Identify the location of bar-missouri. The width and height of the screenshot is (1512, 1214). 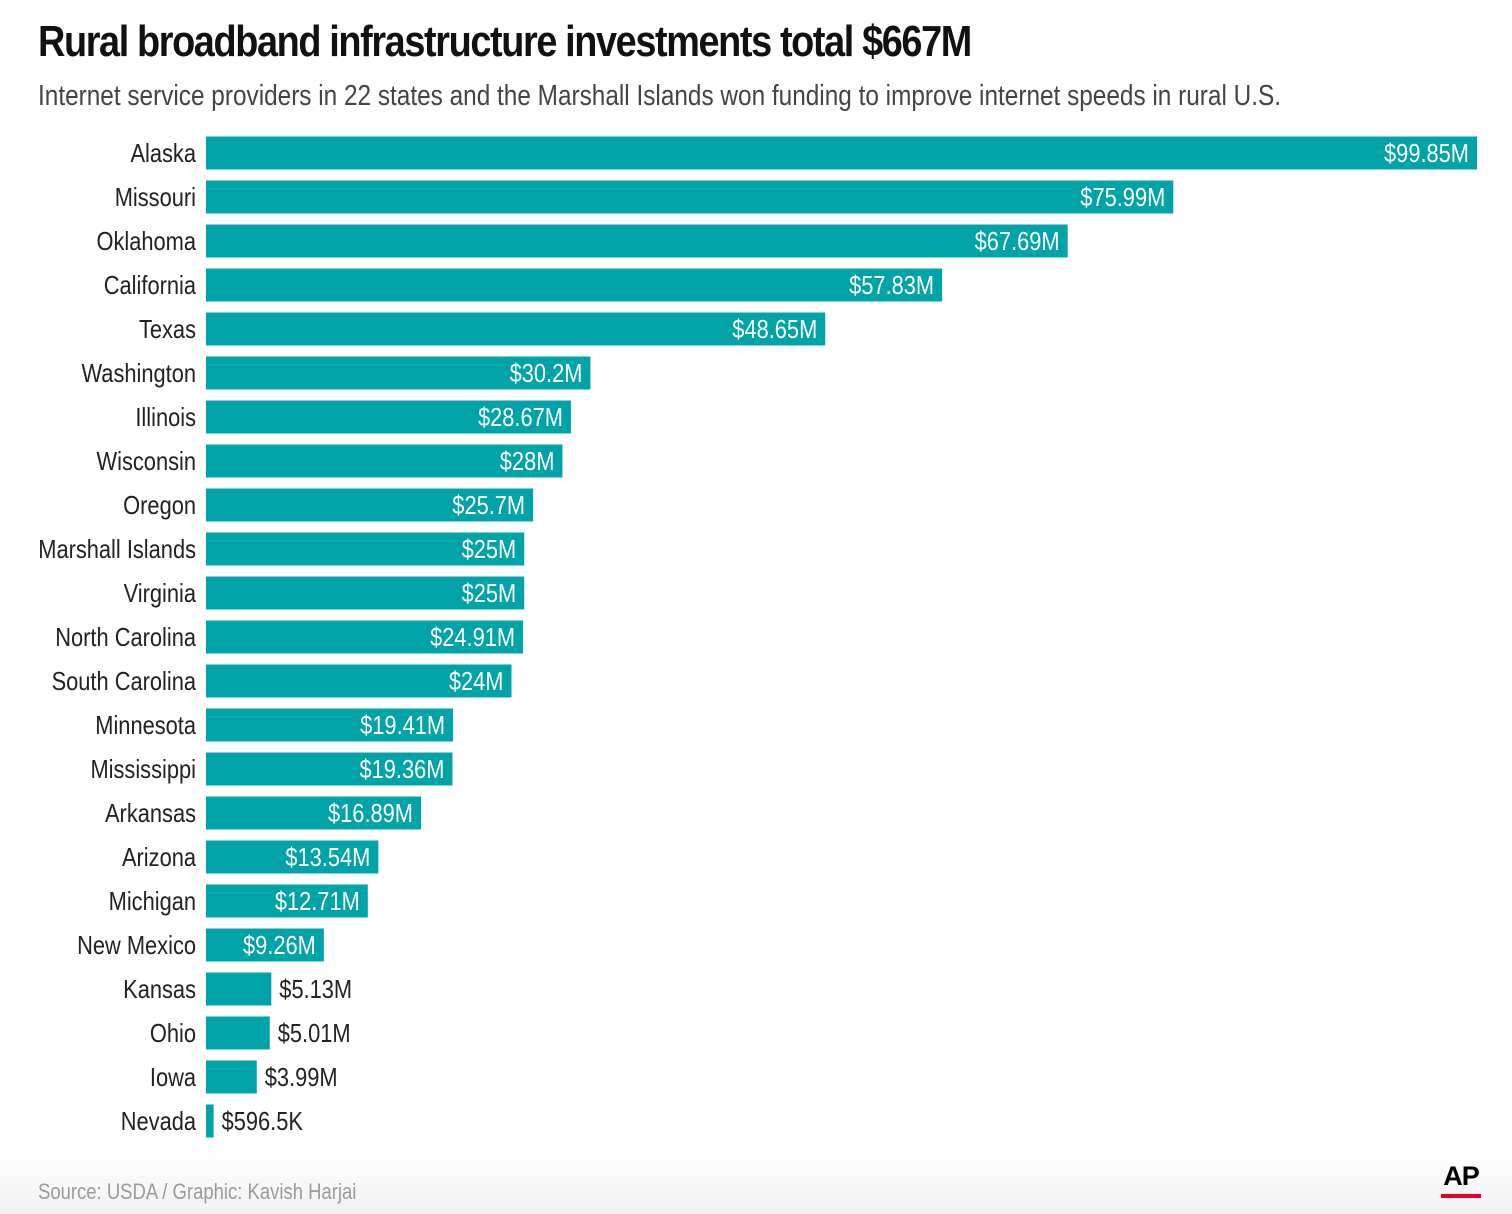
(690, 197).